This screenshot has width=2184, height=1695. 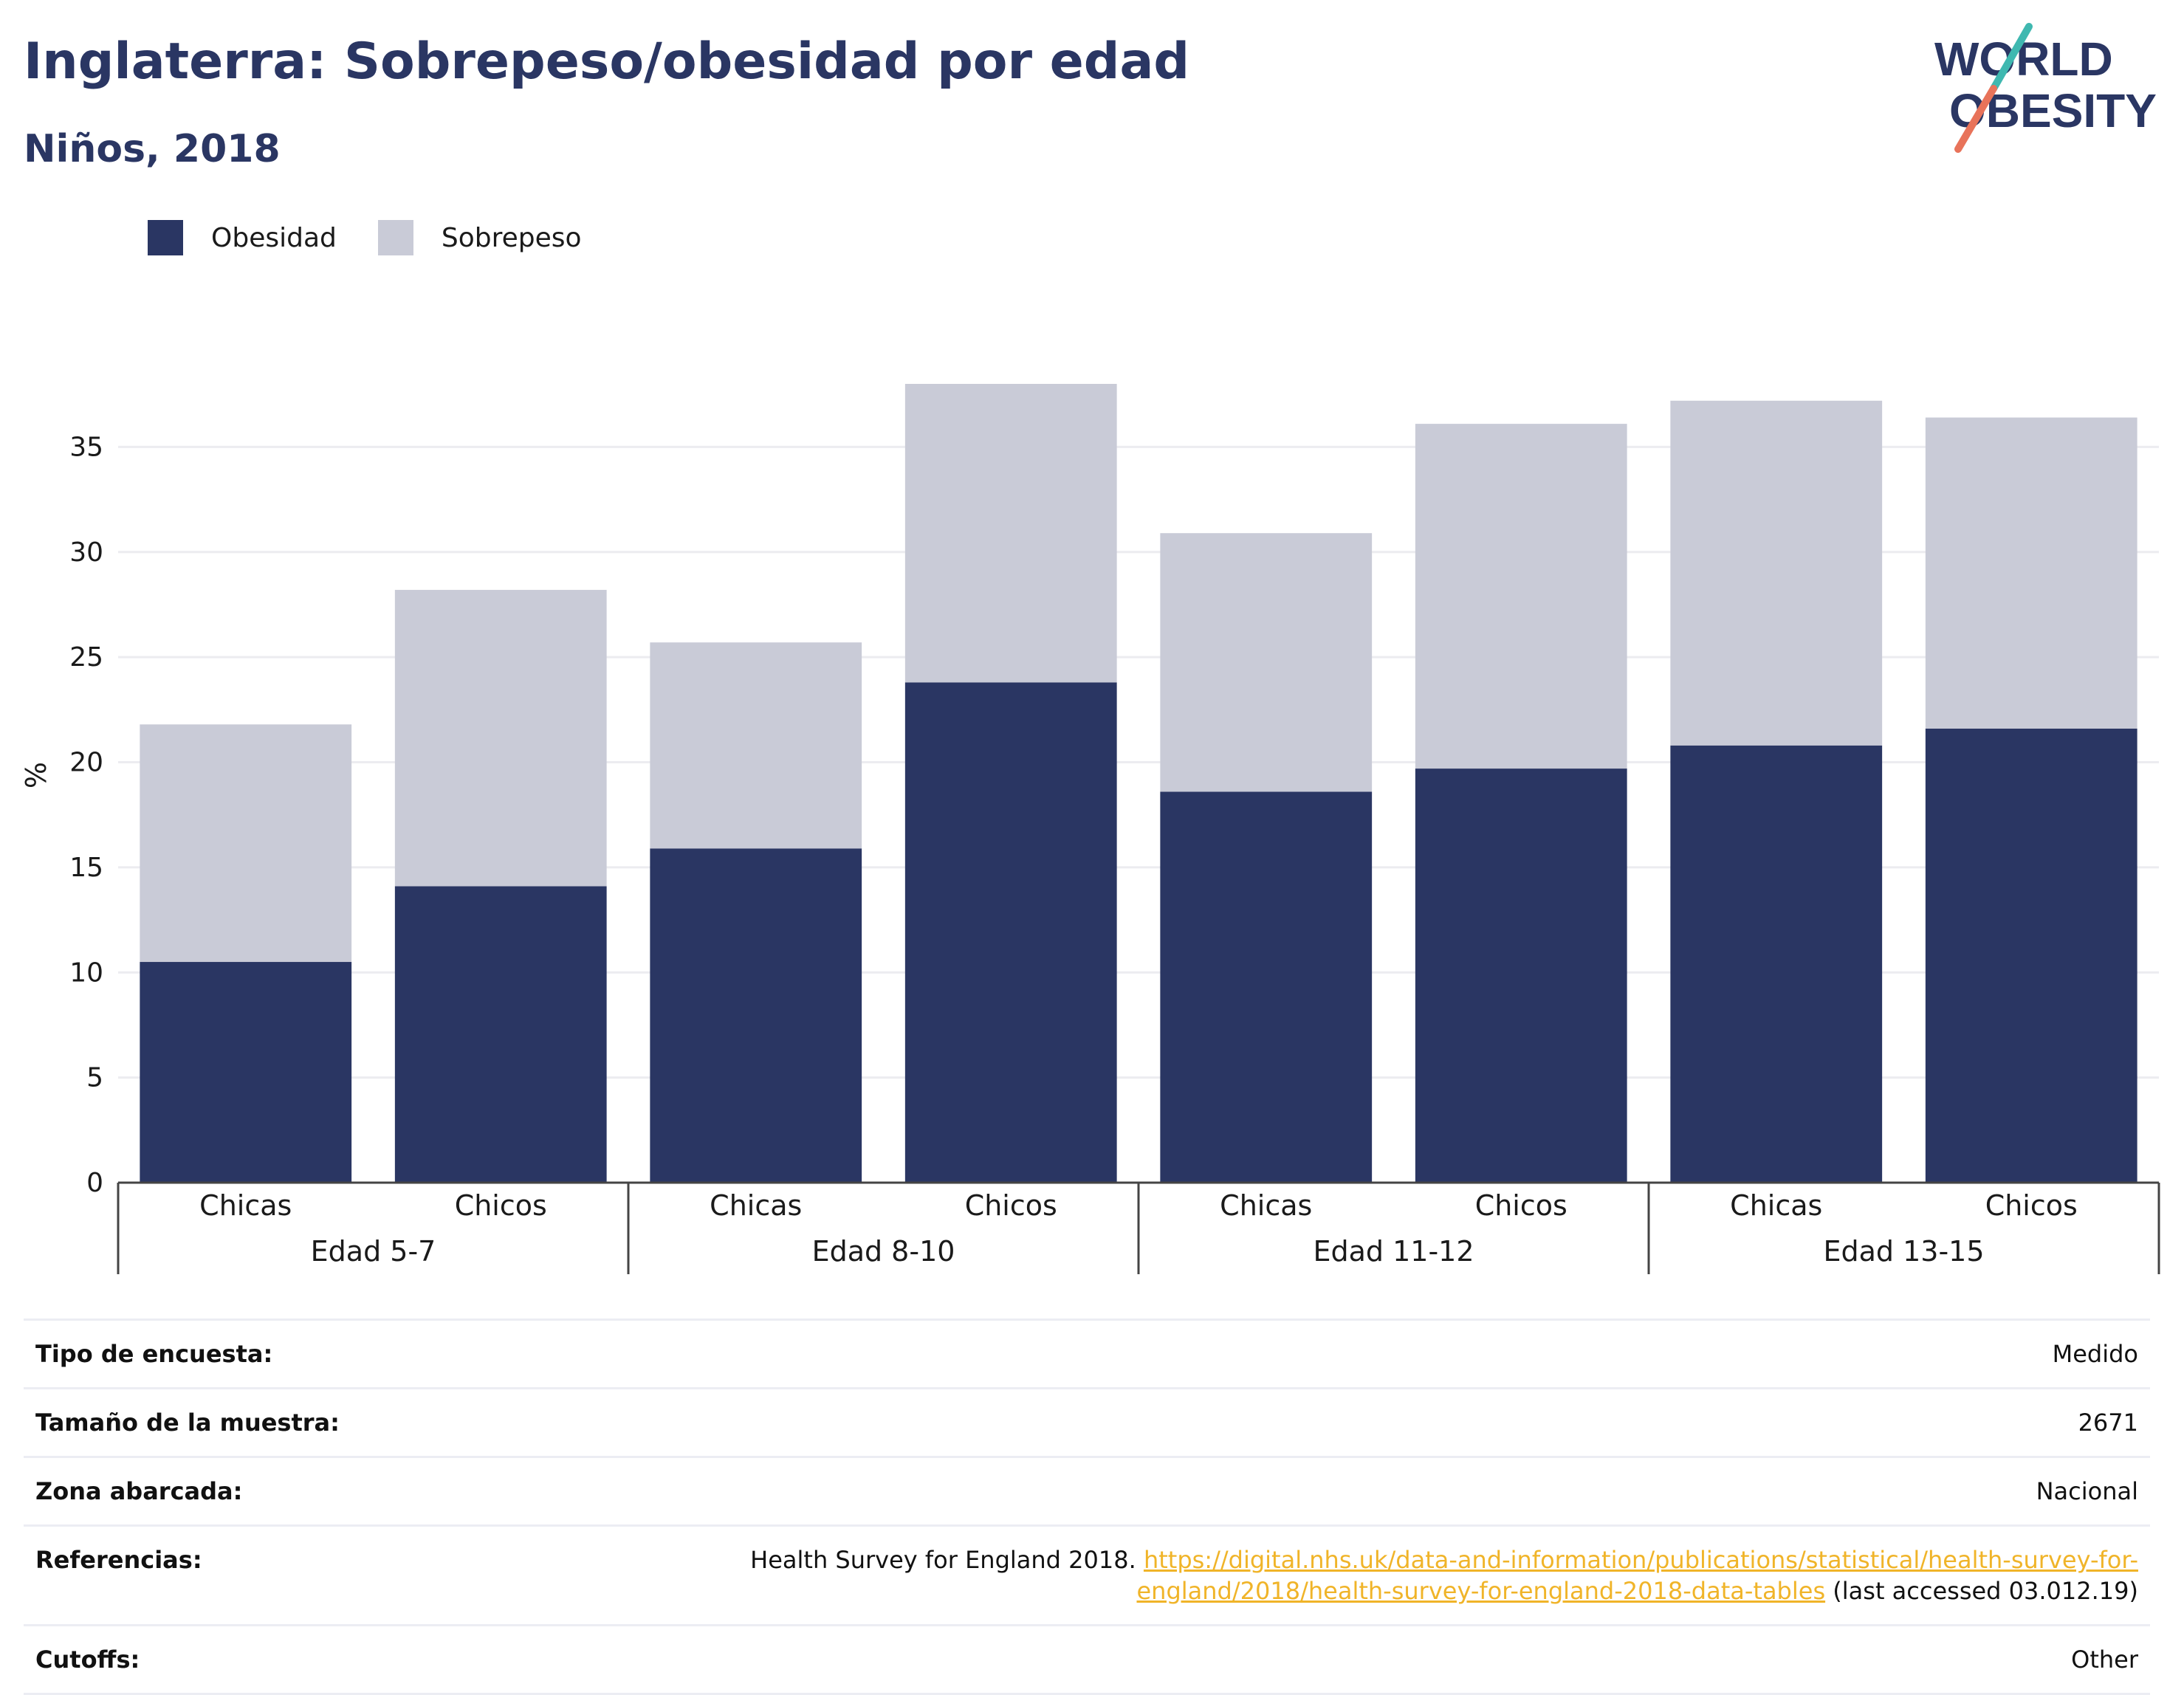 What do you see at coordinates (373, 1251) in the screenshot?
I see `x-group-label: Edad 5-7` at bounding box center [373, 1251].